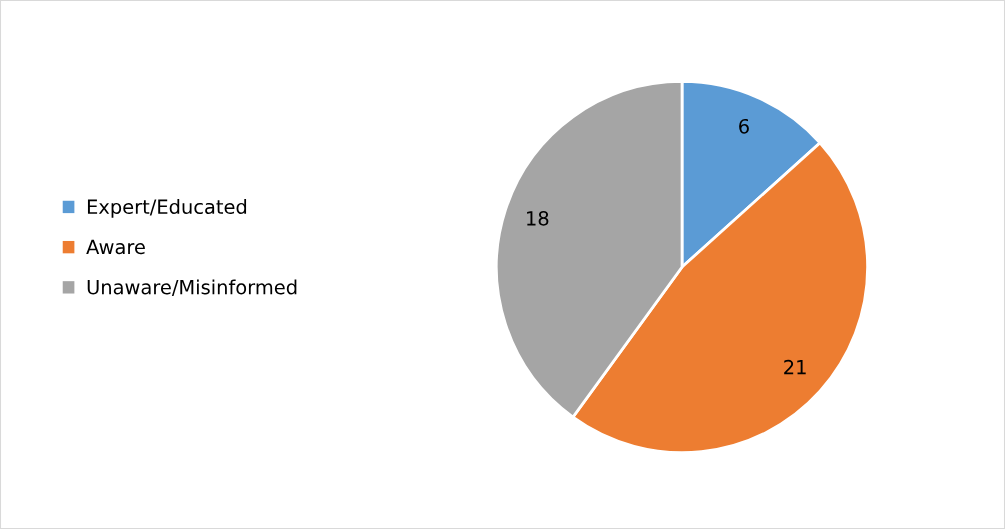 Image resolution: width=1005 pixels, height=529 pixels. Describe the element at coordinates (192, 288) in the screenshot. I see `legend-label: Unaware/Misinformed` at that location.